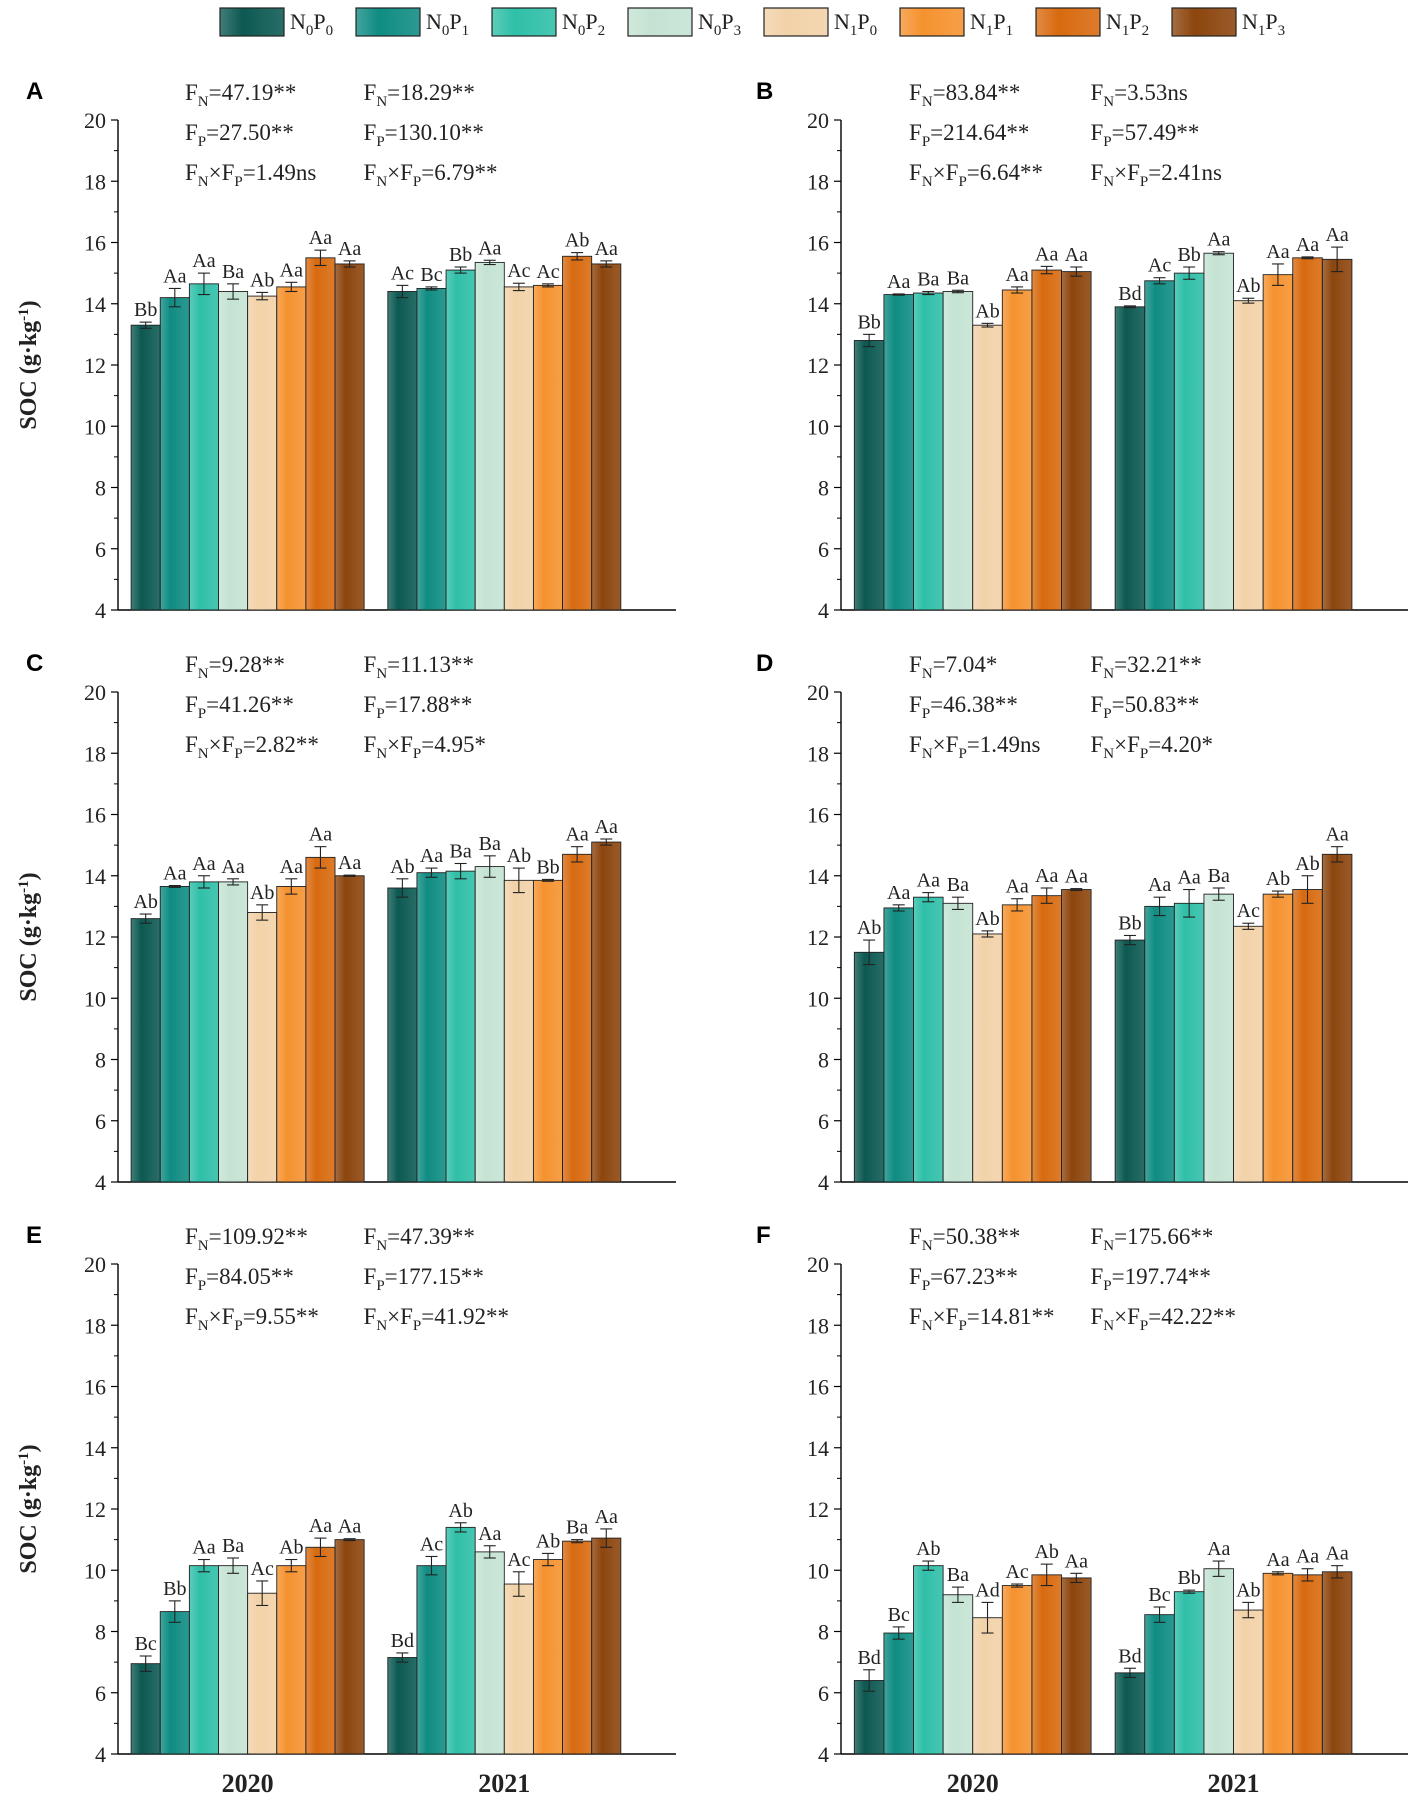 This screenshot has width=1417, height=1809. What do you see at coordinates (932, 22) in the screenshot?
I see `legend-swatch` at bounding box center [932, 22].